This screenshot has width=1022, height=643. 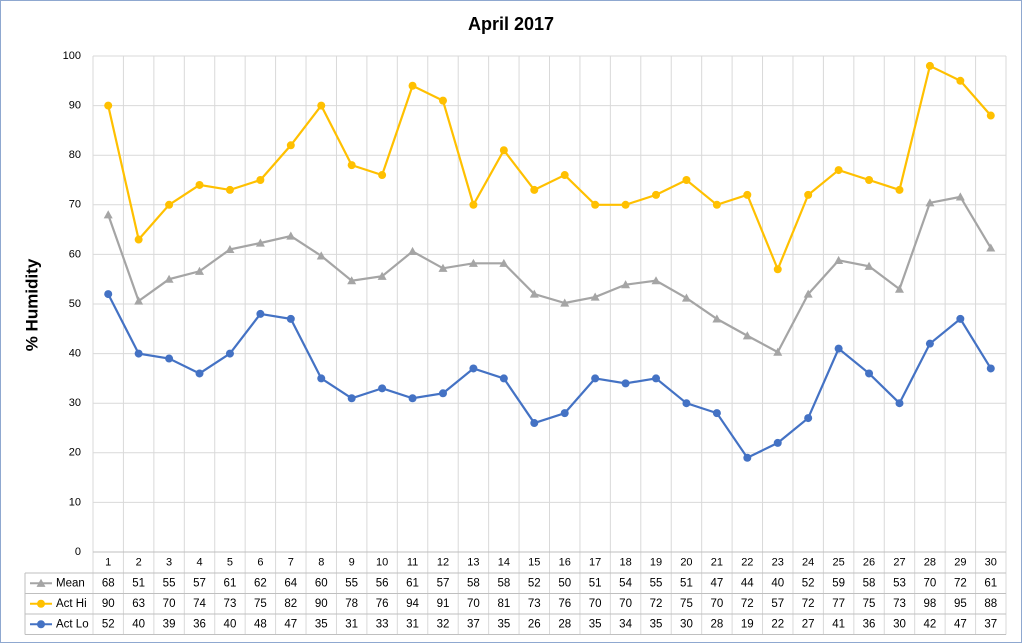 What do you see at coordinates (534, 562) in the screenshot?
I see `x-tick-label: 15` at bounding box center [534, 562].